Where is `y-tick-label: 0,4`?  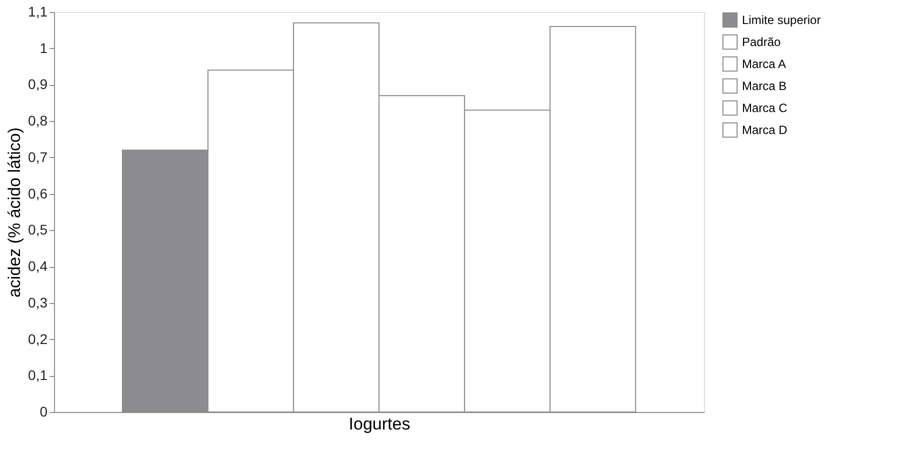 y-tick-label: 0,4 is located at coordinates (38, 266).